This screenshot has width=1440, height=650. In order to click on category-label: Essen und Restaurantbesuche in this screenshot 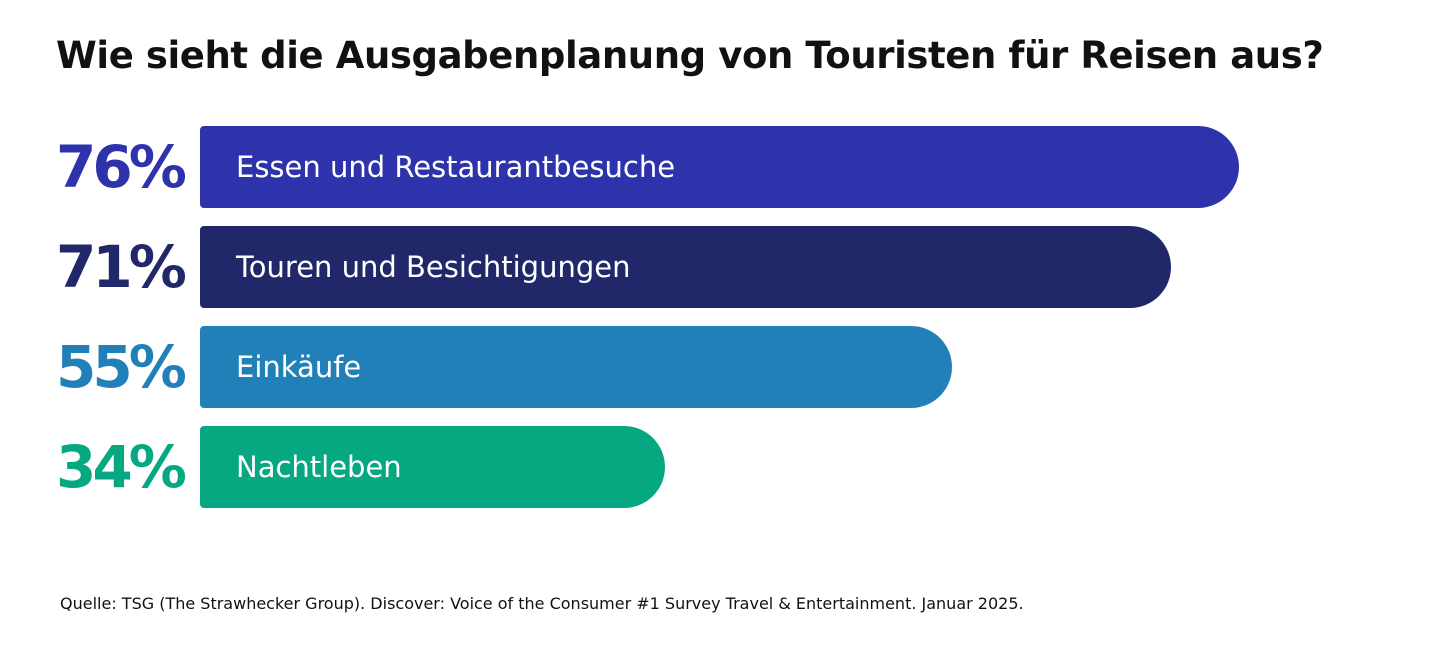, I will do `click(456, 167)`.